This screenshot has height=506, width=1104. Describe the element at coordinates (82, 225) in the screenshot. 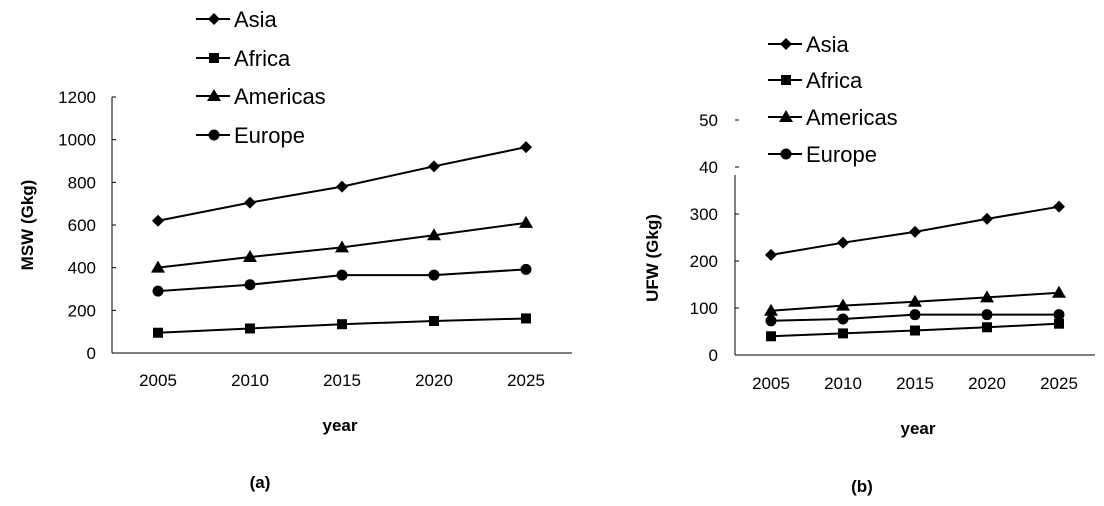

I see `y-tick-label: 600` at that location.